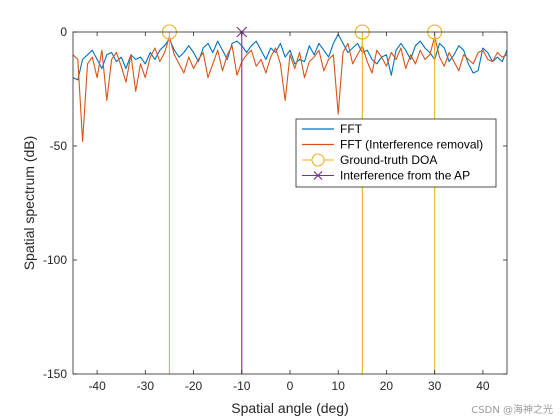 The height and width of the screenshot is (420, 560). Describe the element at coordinates (388, 160) in the screenshot. I see `legend-label: Ground-truth DOA` at that location.